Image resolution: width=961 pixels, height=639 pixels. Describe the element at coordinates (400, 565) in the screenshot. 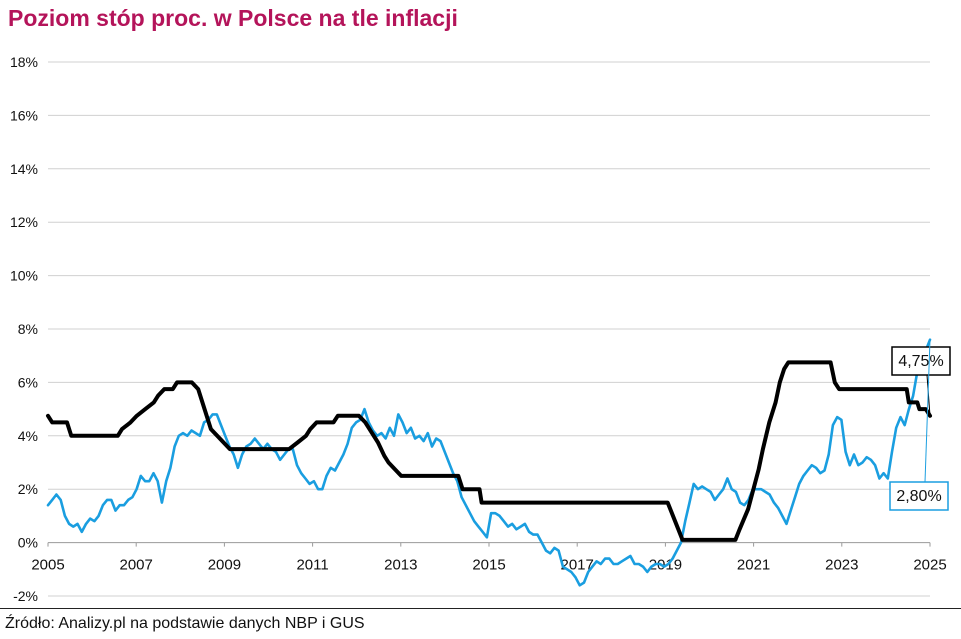

I see `x-tick-label: 2013` at that location.